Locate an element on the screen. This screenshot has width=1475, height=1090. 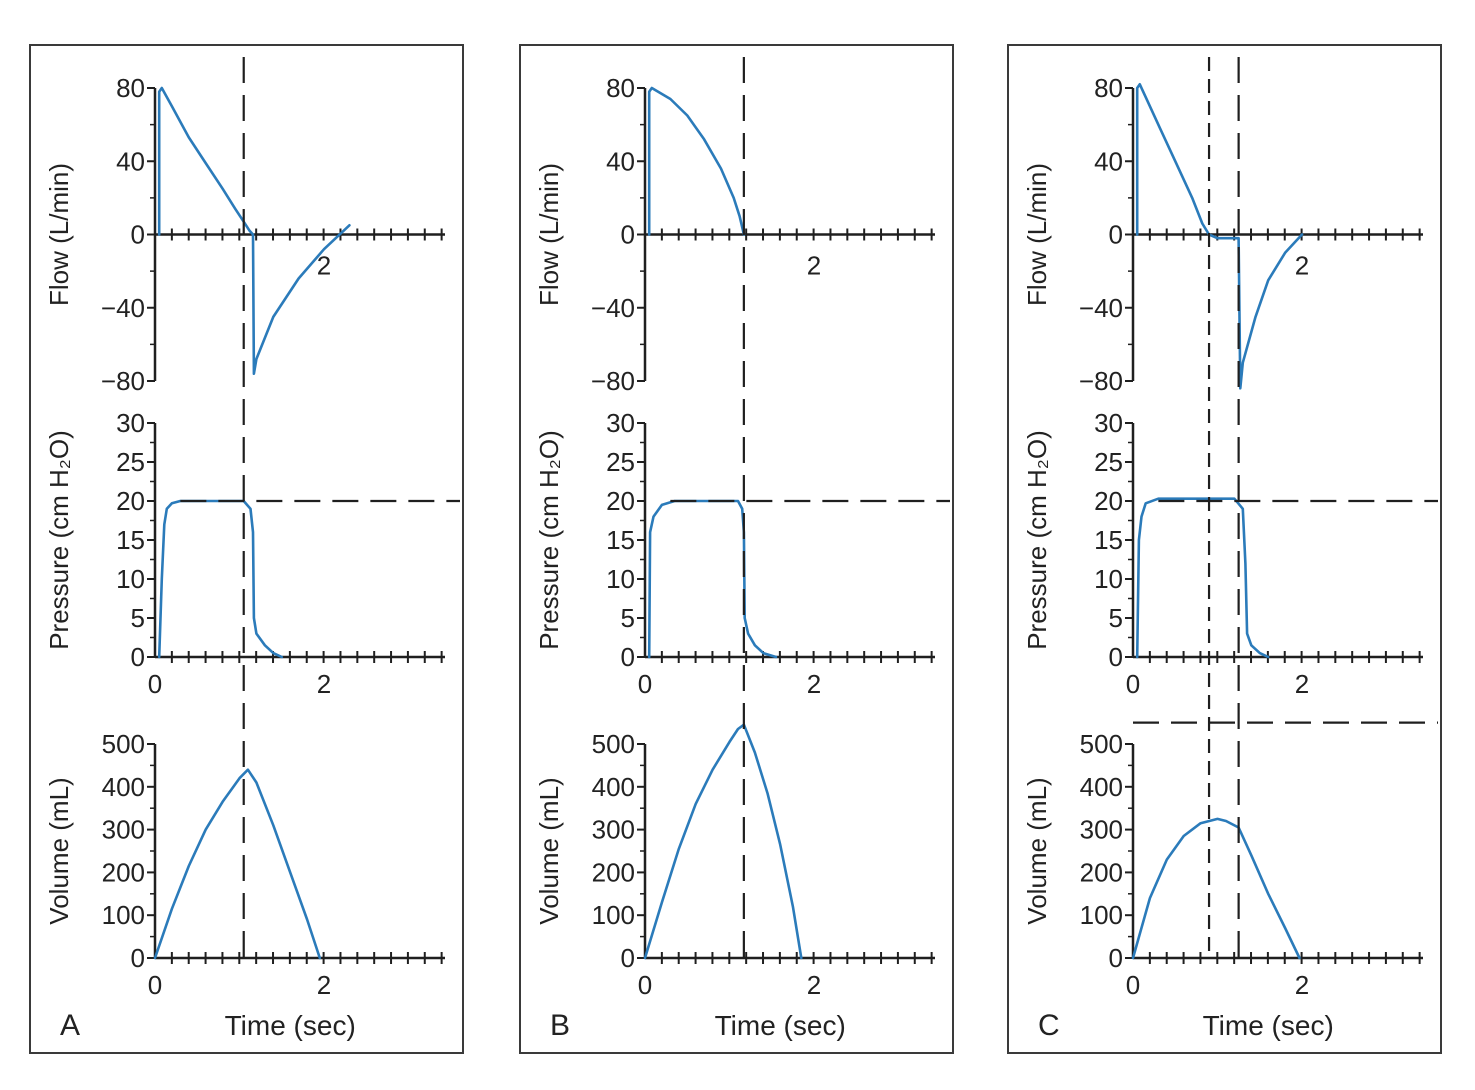
panel-letter: C is located at coordinates (1049, 1025).